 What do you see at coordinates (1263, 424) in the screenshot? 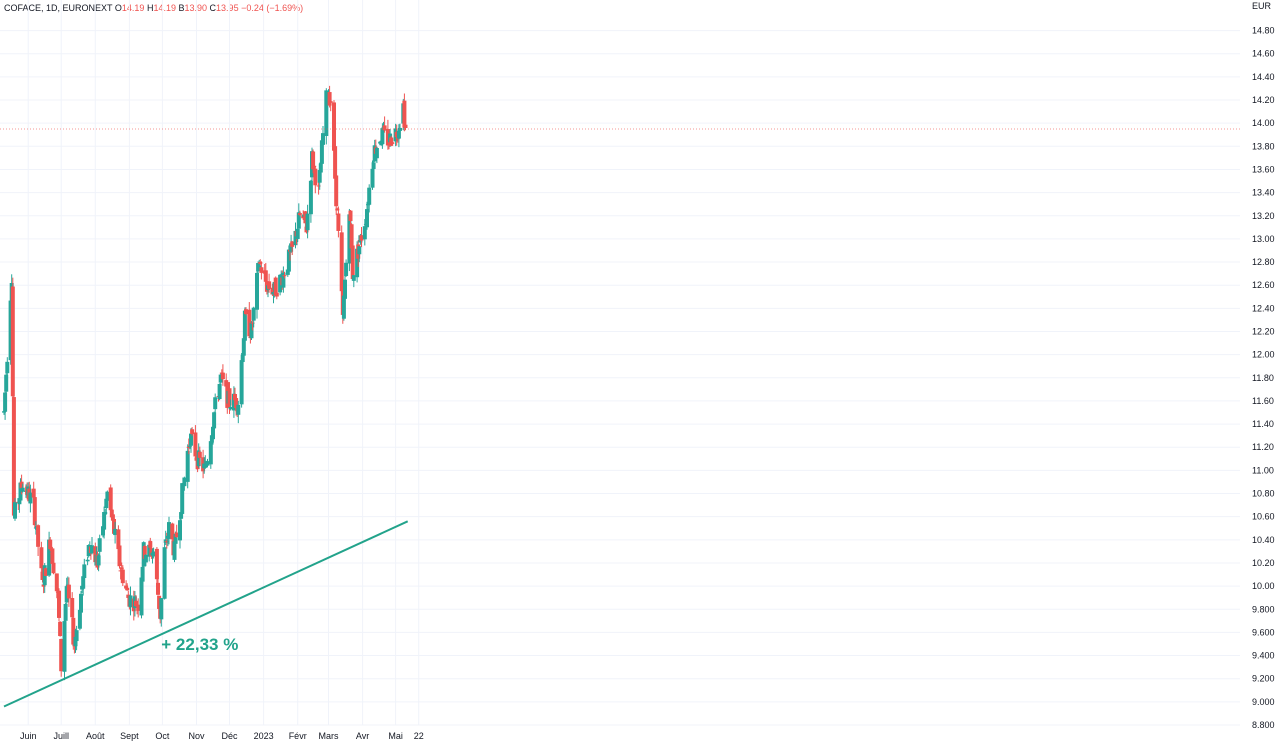
I see `price-tick-label: 11.40` at bounding box center [1263, 424].